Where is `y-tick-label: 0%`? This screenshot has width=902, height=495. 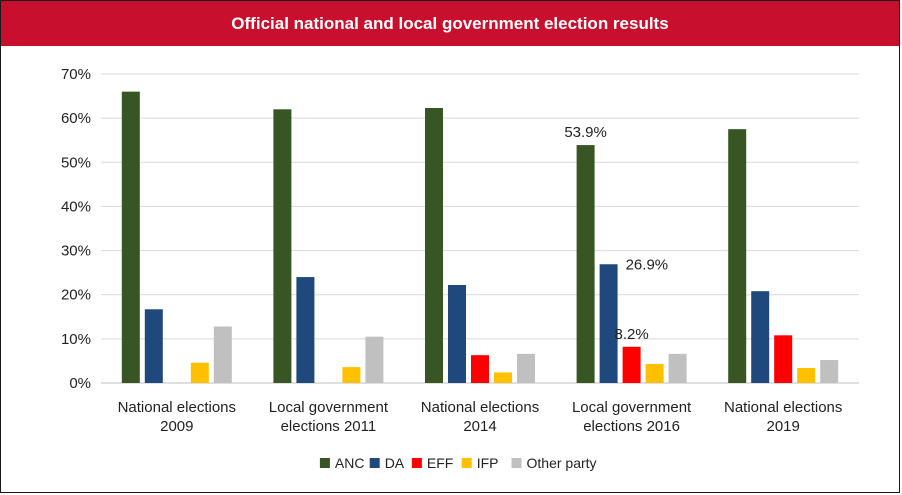
y-tick-label: 0% is located at coordinates (80, 383).